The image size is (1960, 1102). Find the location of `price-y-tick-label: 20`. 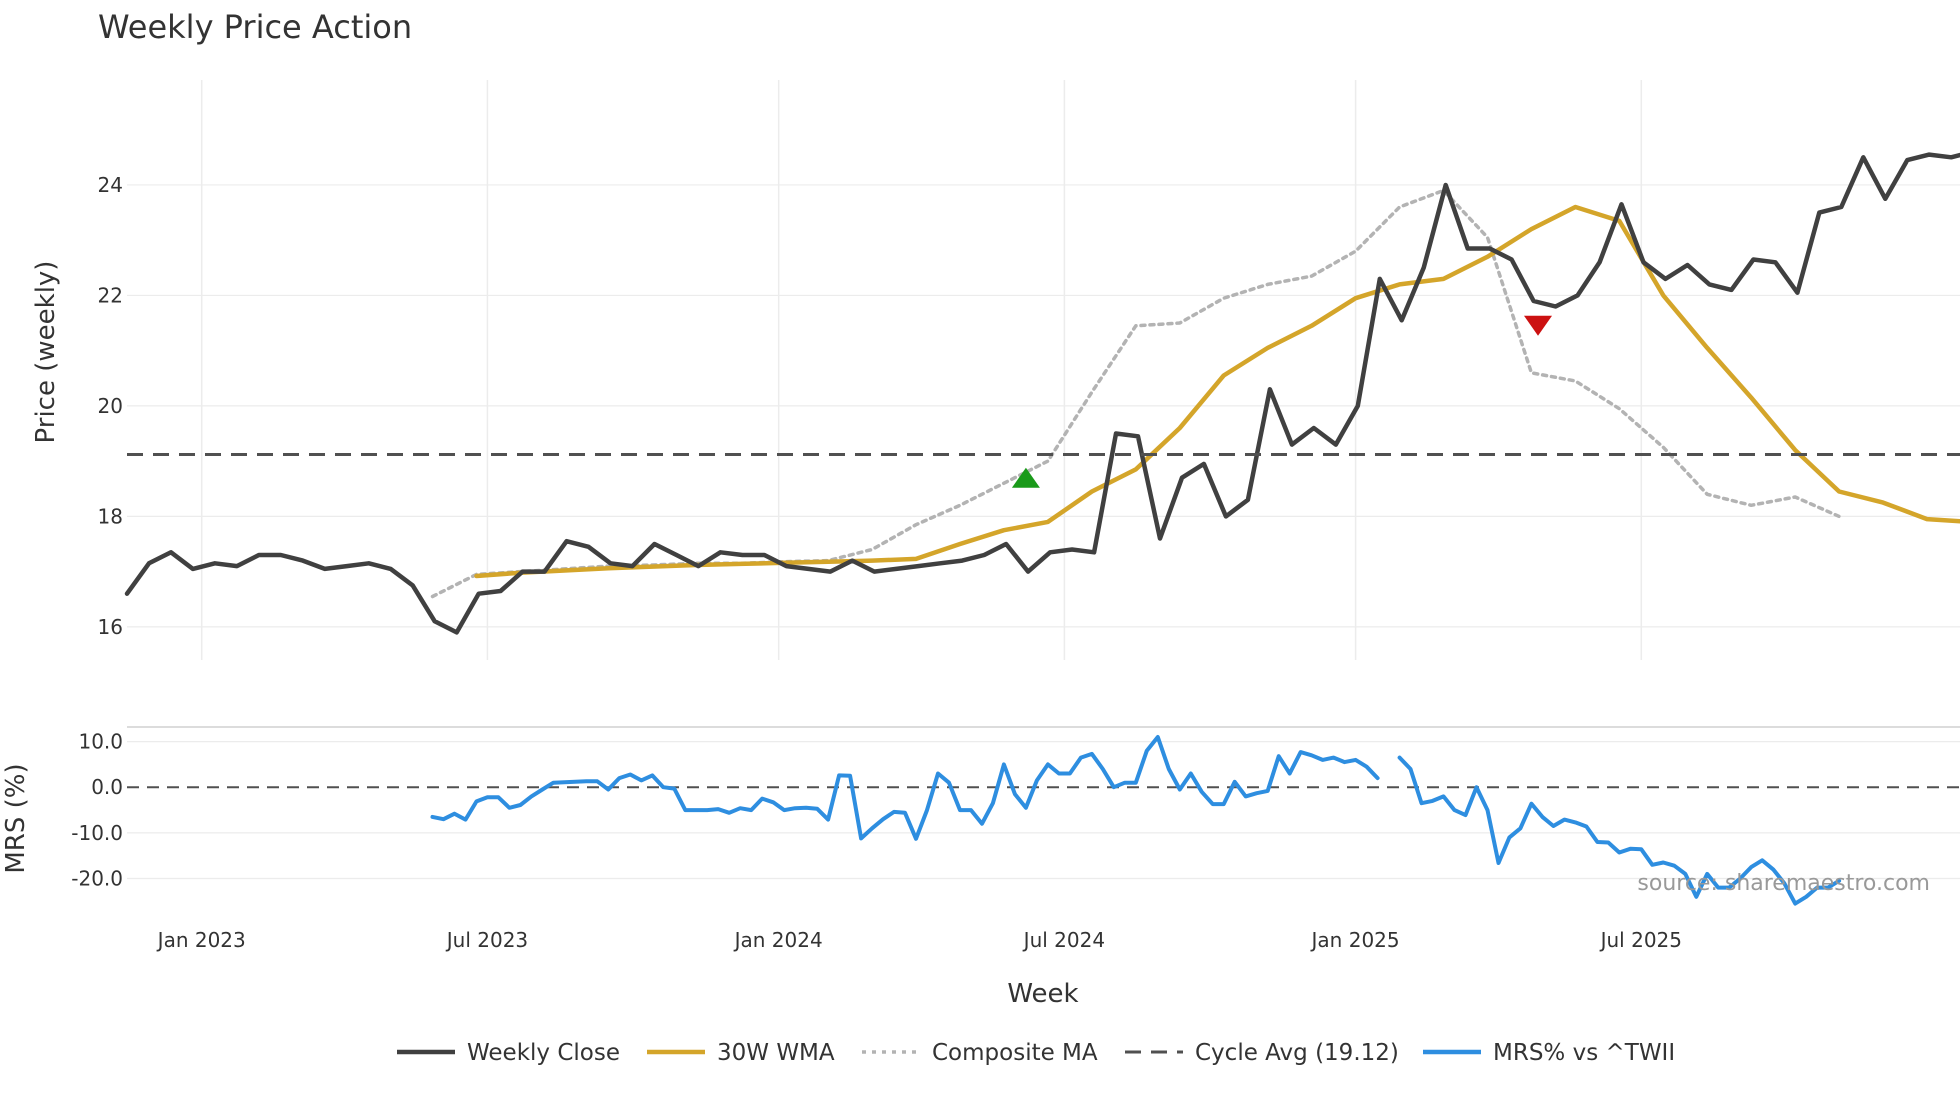

price-y-tick-label: 20 is located at coordinates (110, 406).